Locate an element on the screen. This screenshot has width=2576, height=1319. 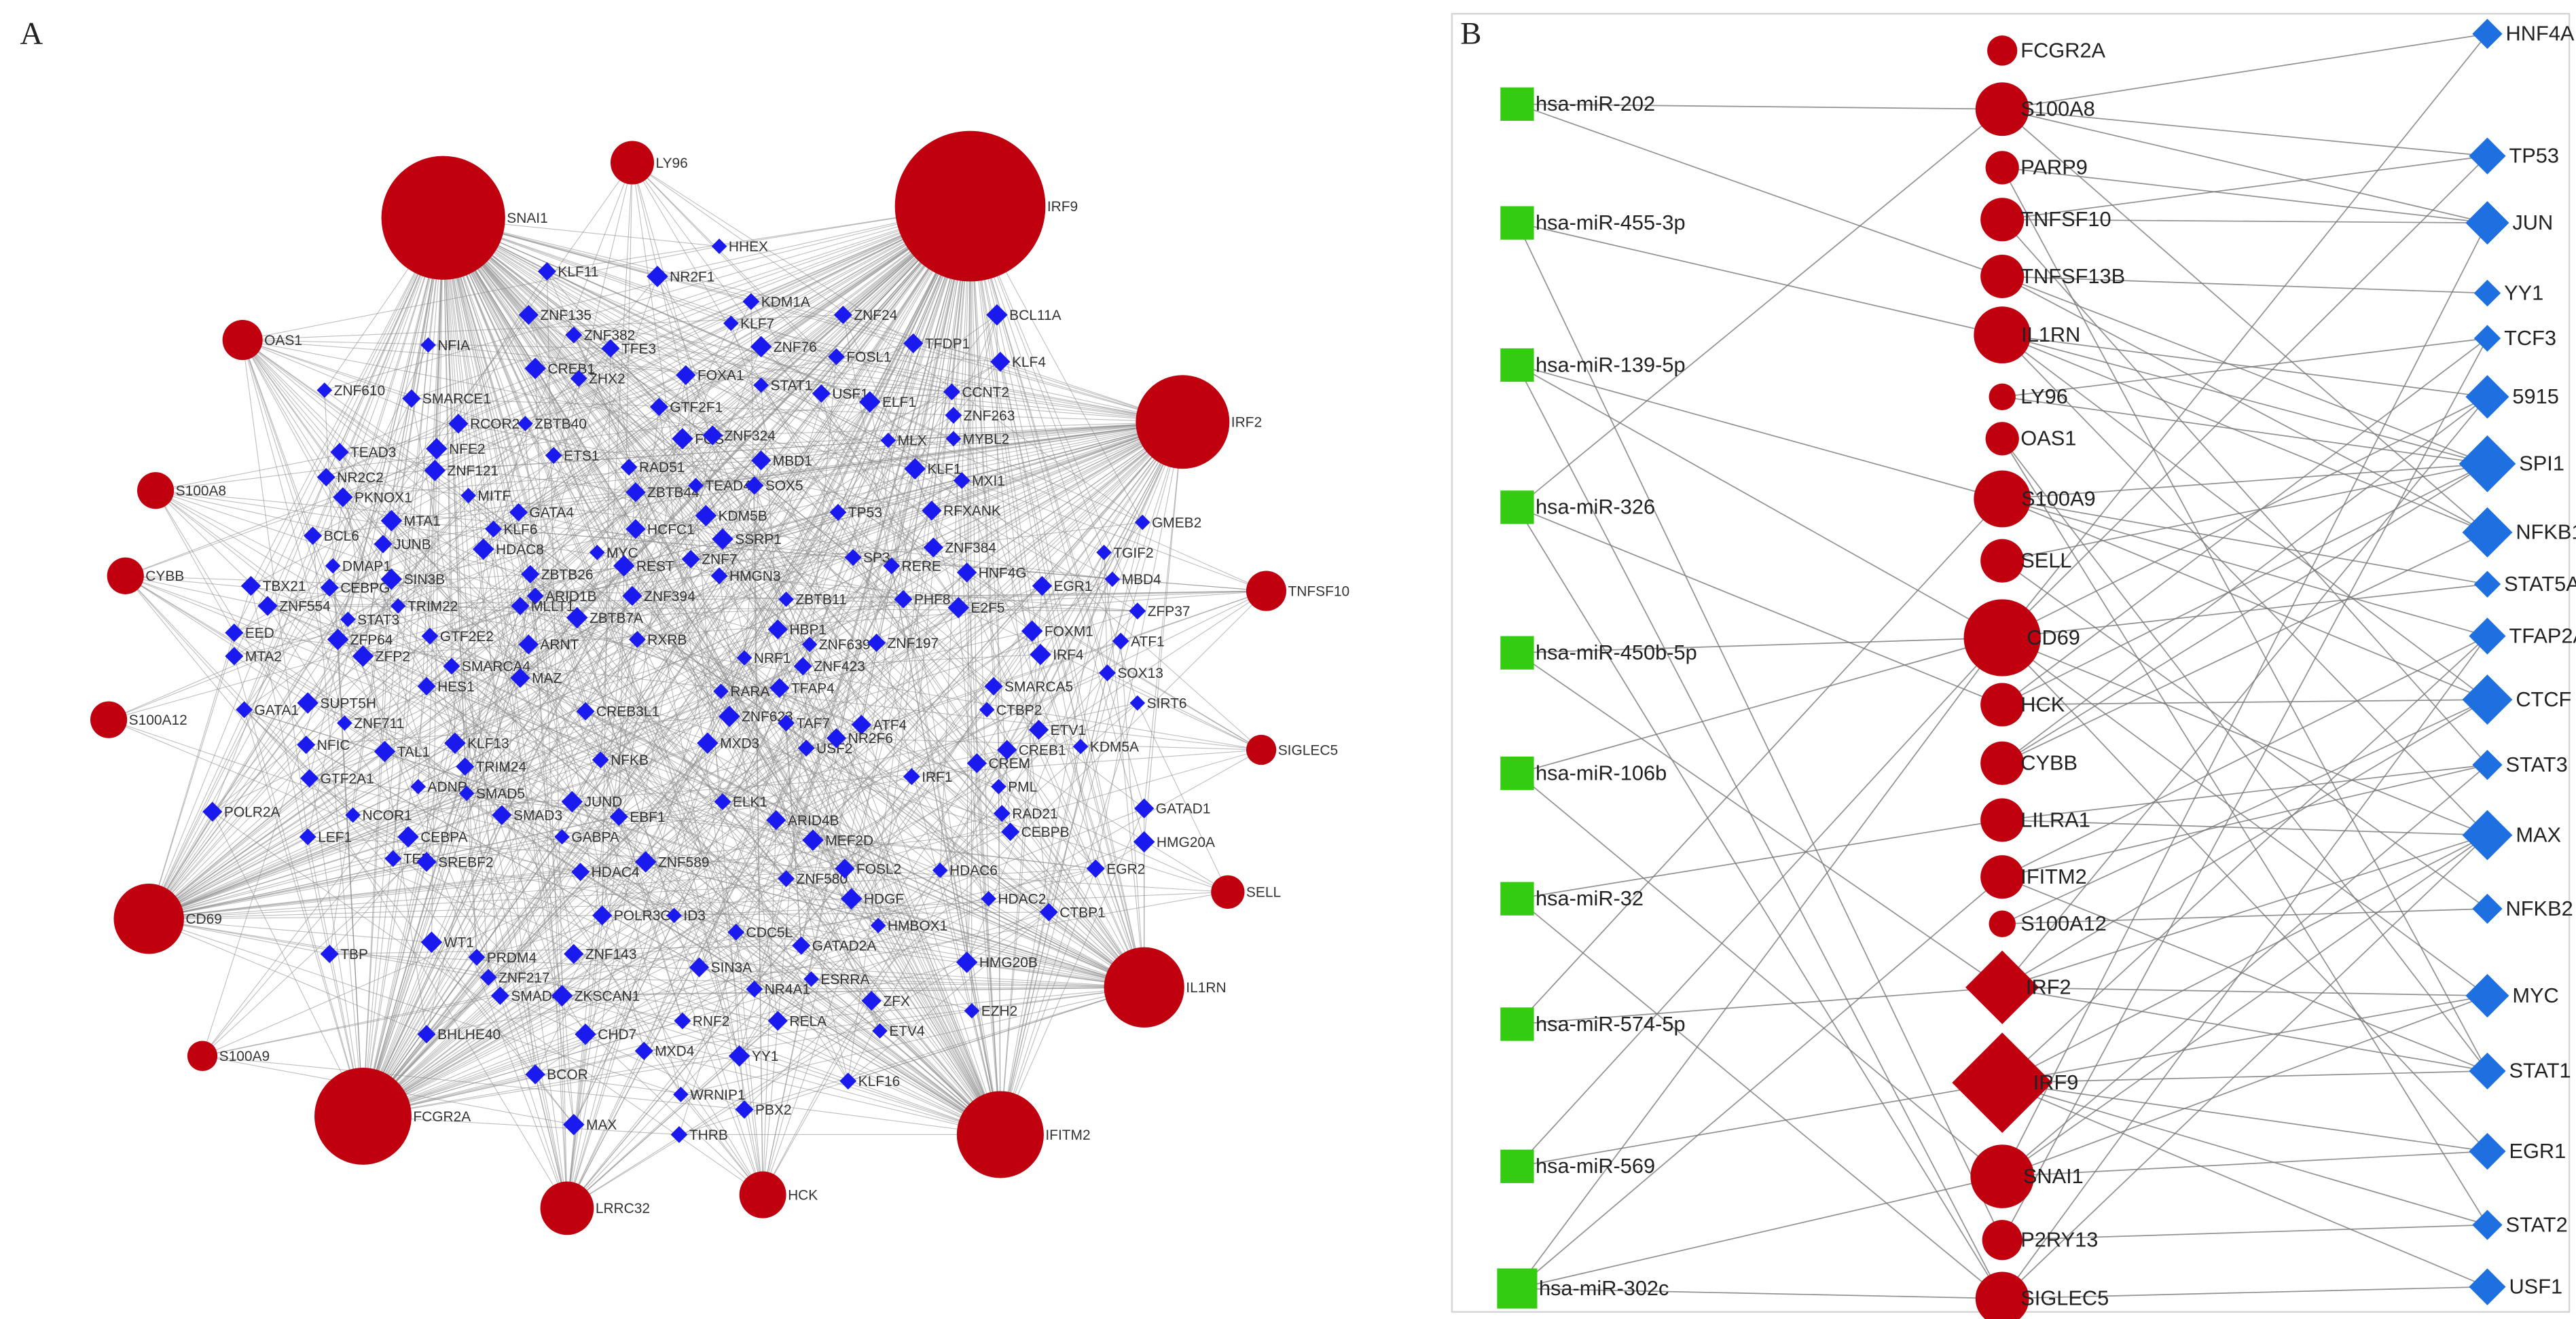
tf-node: KLF7 is located at coordinates (749, 323).